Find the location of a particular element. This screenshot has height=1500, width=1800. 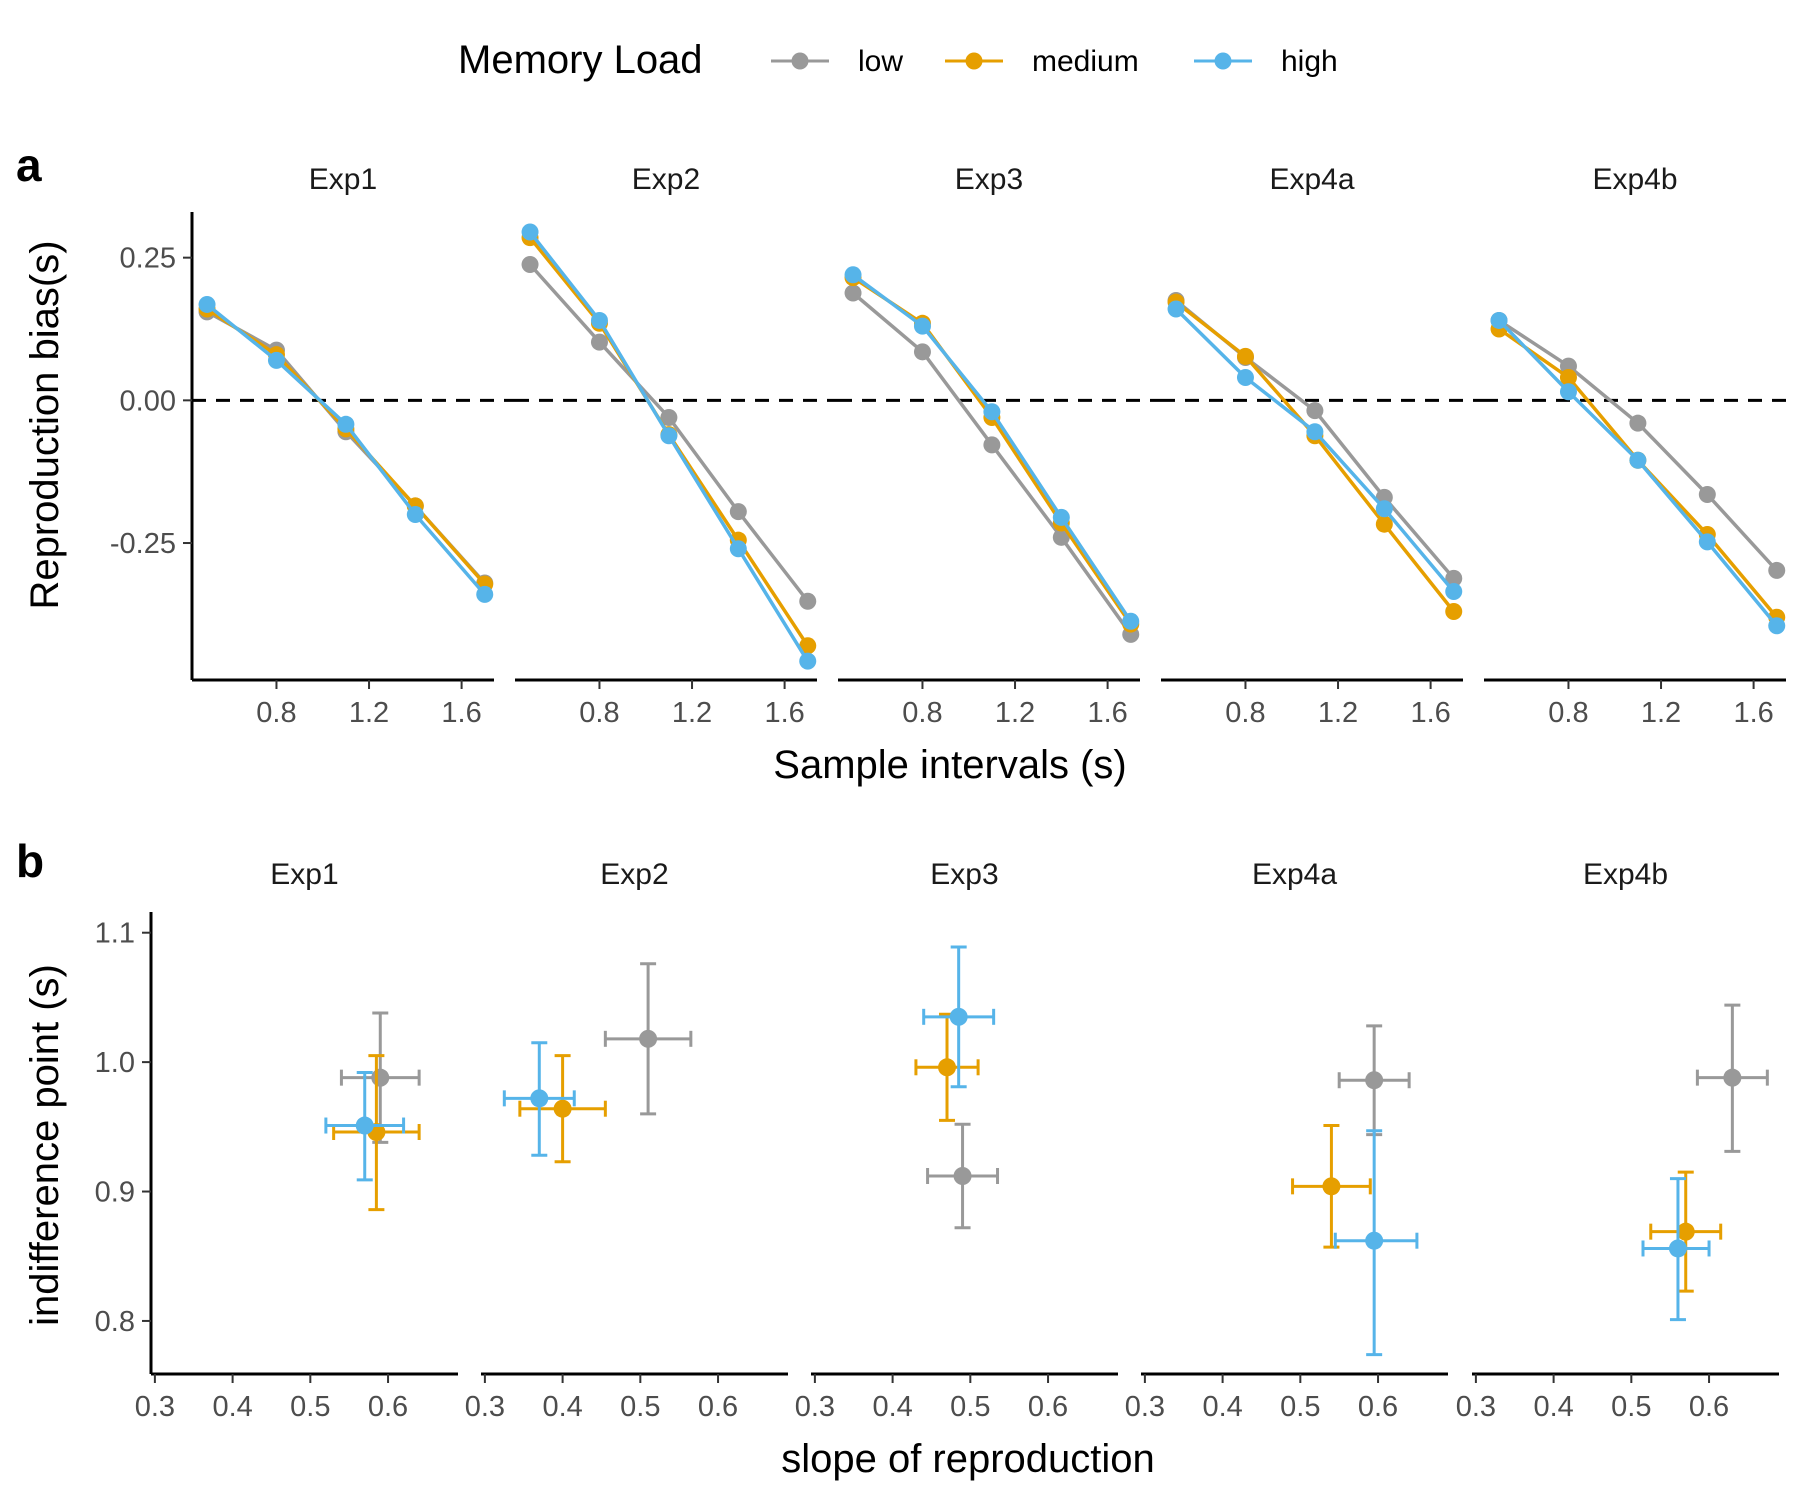

panel-b-series-medium-Exp4a is located at coordinates (1331, 1186).